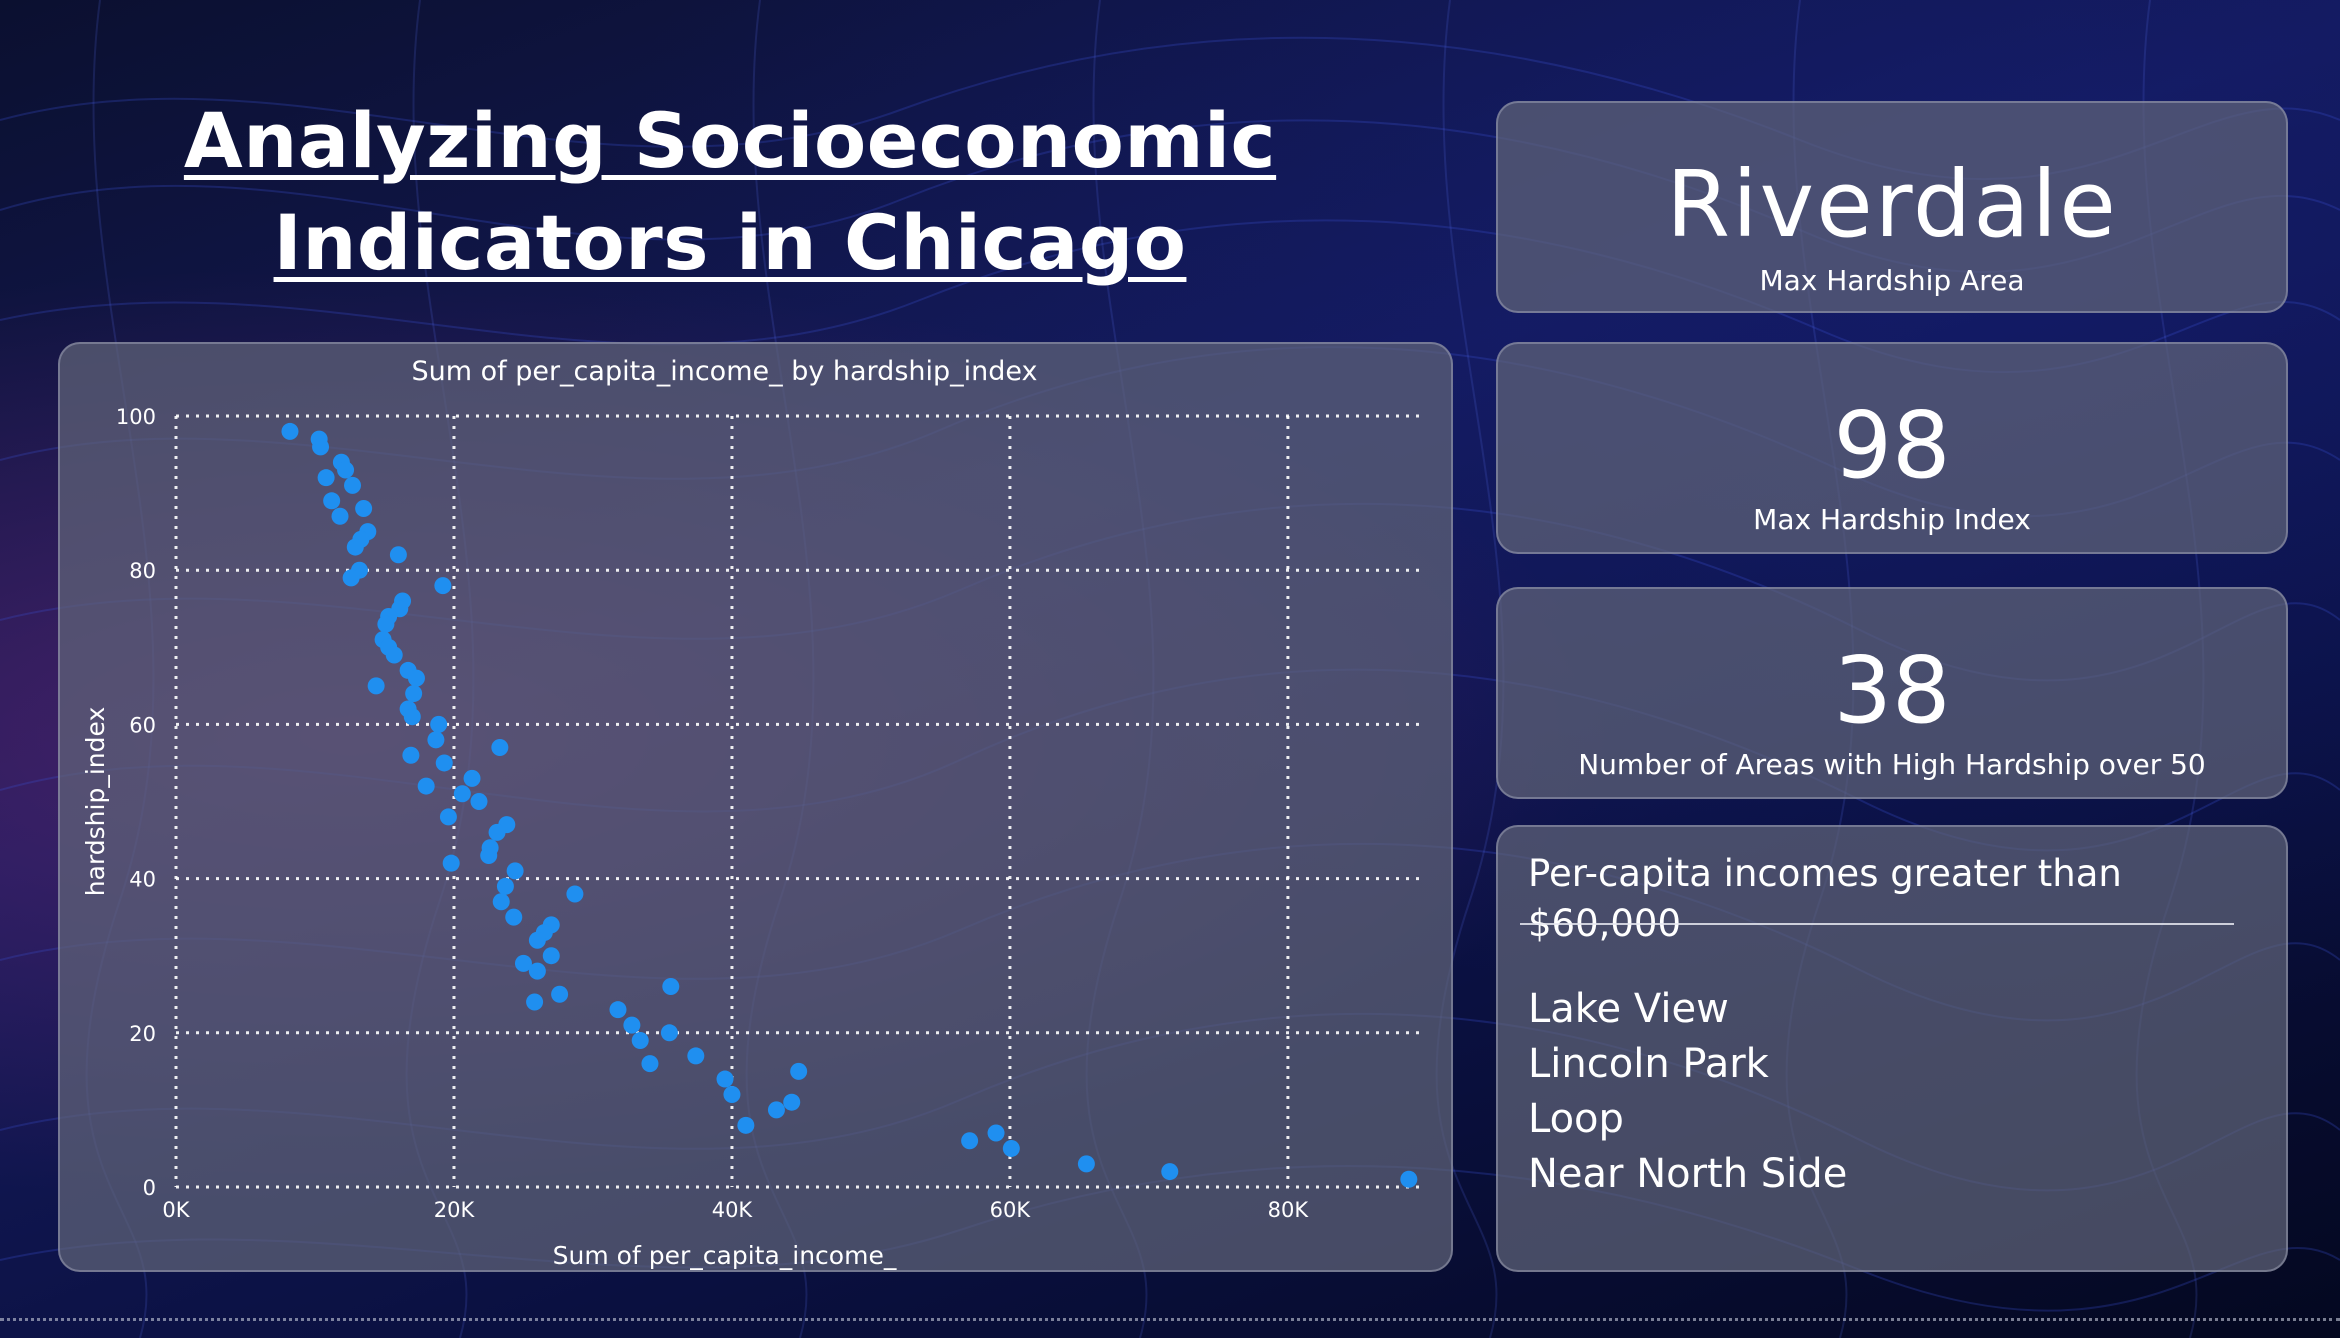 The height and width of the screenshot is (1338, 2340). I want to click on max-hardship-index-card: 98 Max Hardship Index, so click(1892, 448).